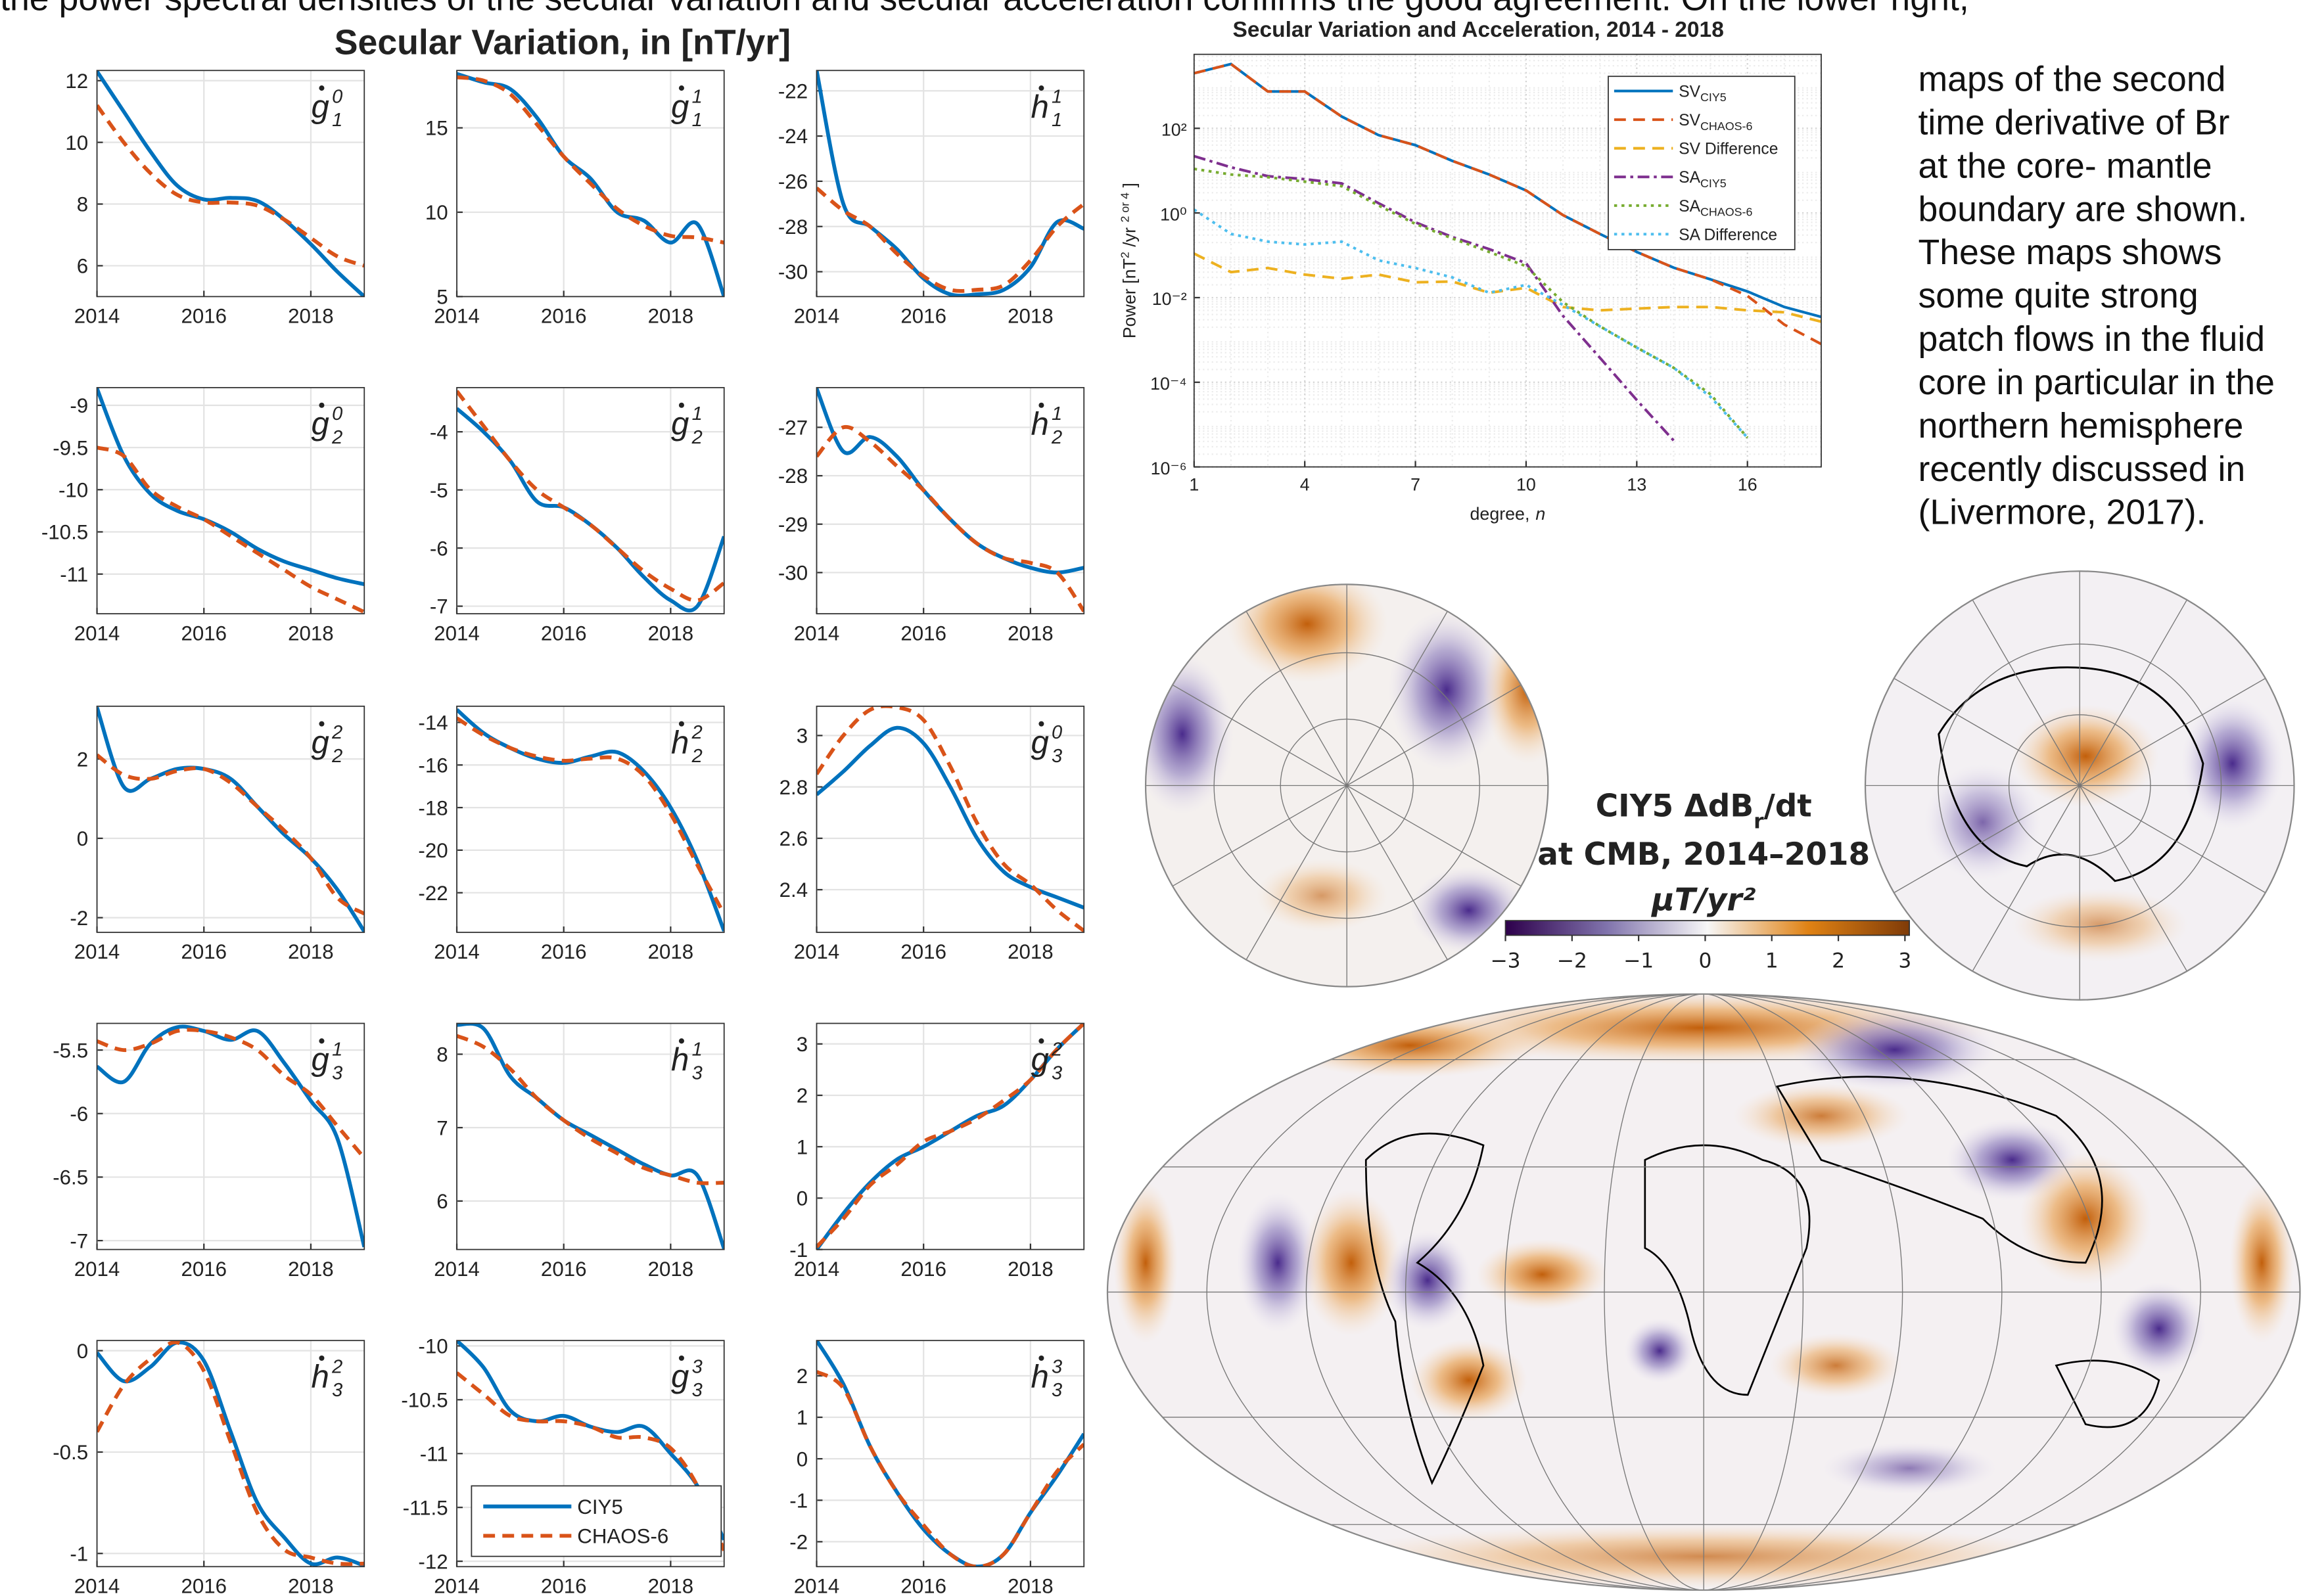  Describe the element at coordinates (1129, 188) in the screenshot. I see `y-label-part: ]` at that location.